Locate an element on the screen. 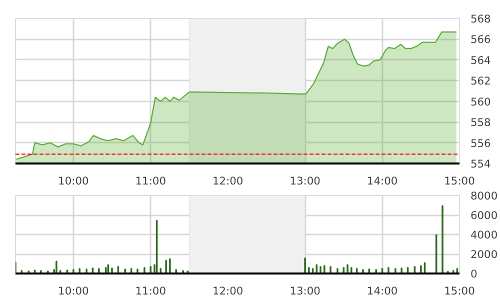 The height and width of the screenshot is (300, 500). y-tick-label: 560 is located at coordinates (481, 101).